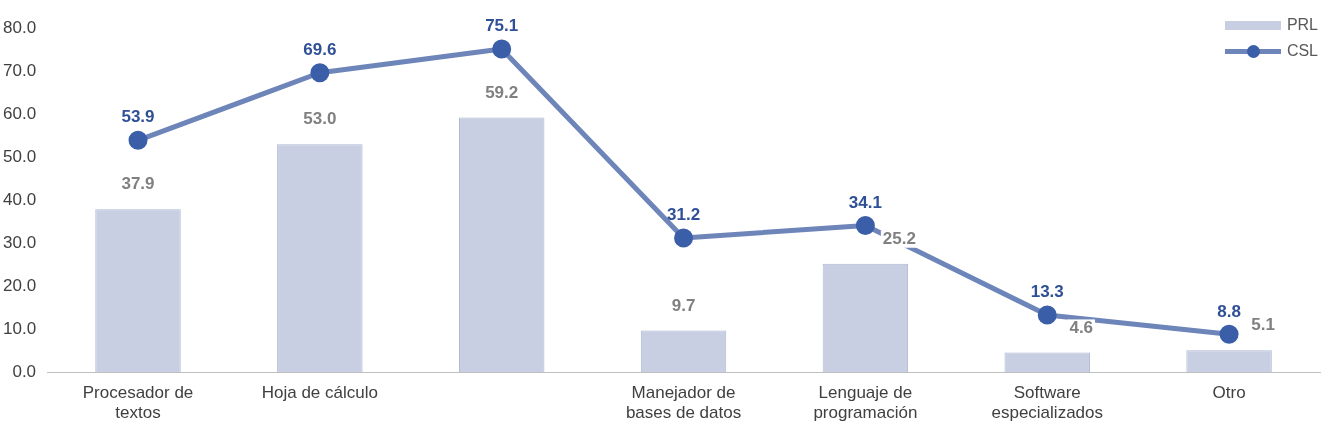 The image size is (1332, 427). What do you see at coordinates (138, 184) in the screenshot?
I see `data-label: 37.9` at bounding box center [138, 184].